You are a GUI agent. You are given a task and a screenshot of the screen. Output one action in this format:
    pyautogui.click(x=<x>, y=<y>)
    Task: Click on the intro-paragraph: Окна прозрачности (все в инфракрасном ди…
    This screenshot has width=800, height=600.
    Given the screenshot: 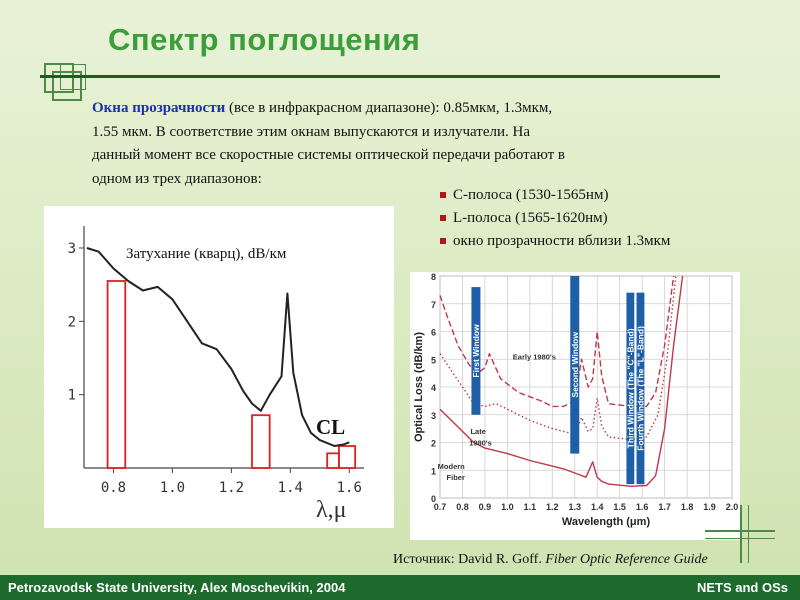 What is the action you would take?
    pyautogui.click(x=412, y=144)
    